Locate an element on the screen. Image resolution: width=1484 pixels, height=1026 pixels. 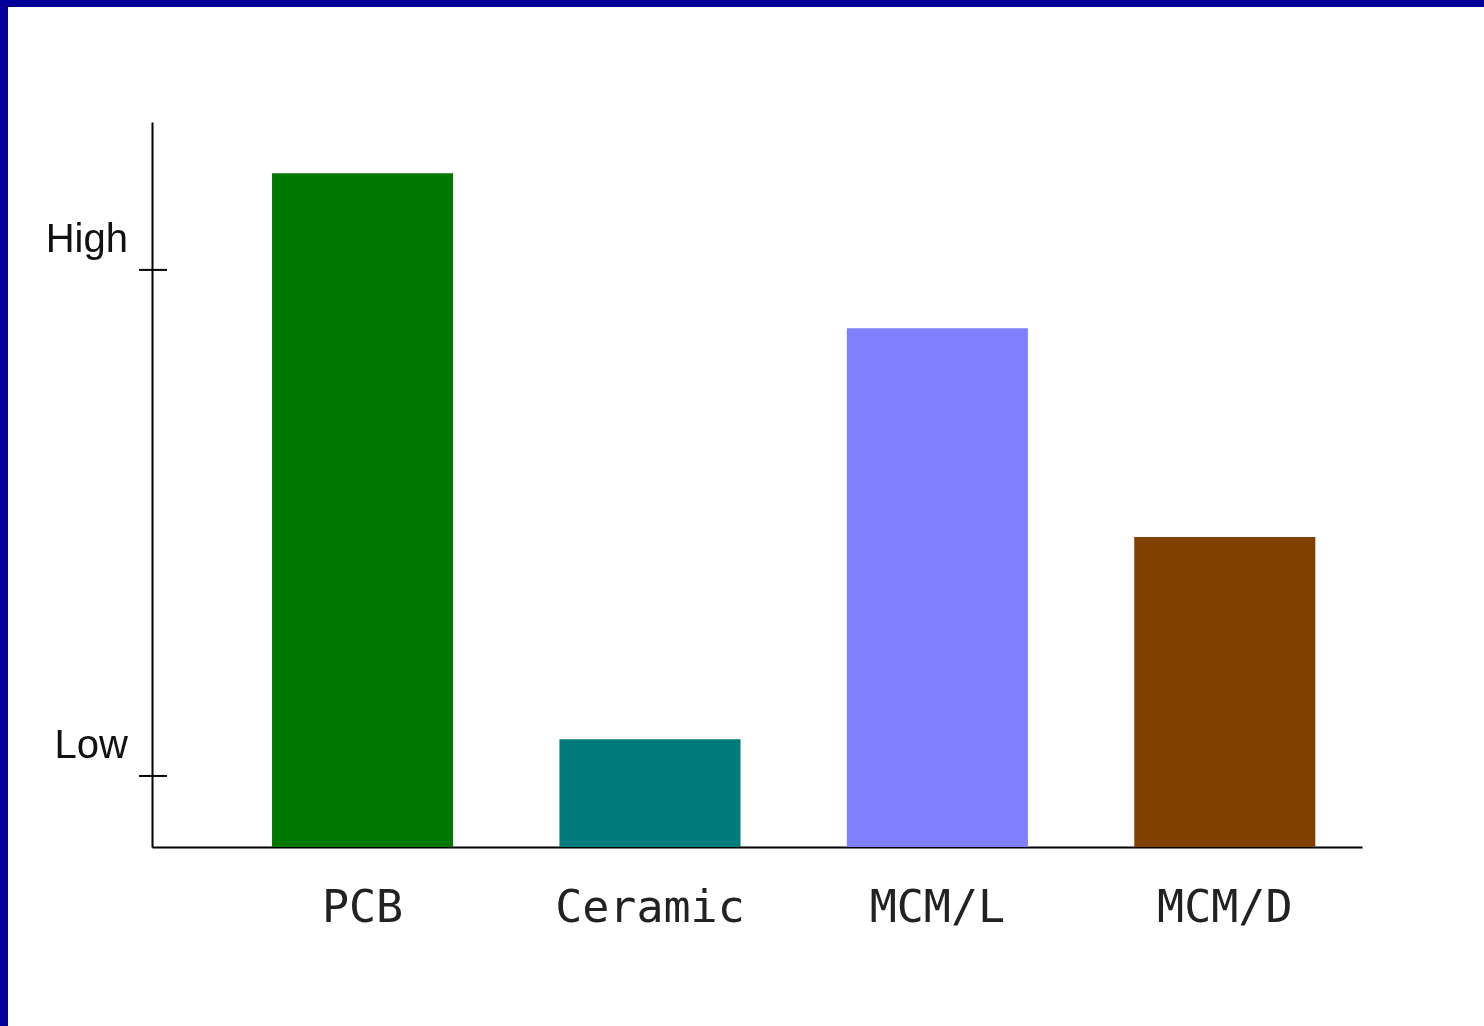
x-tick-label: MCM/L is located at coordinates (937, 906).